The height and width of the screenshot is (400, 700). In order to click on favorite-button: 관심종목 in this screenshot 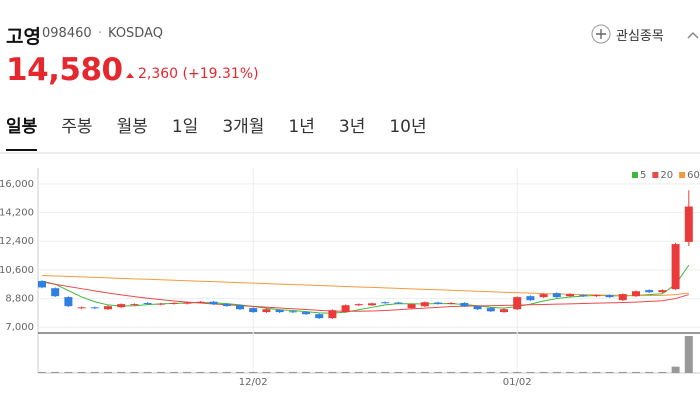, I will do `click(640, 36)`.